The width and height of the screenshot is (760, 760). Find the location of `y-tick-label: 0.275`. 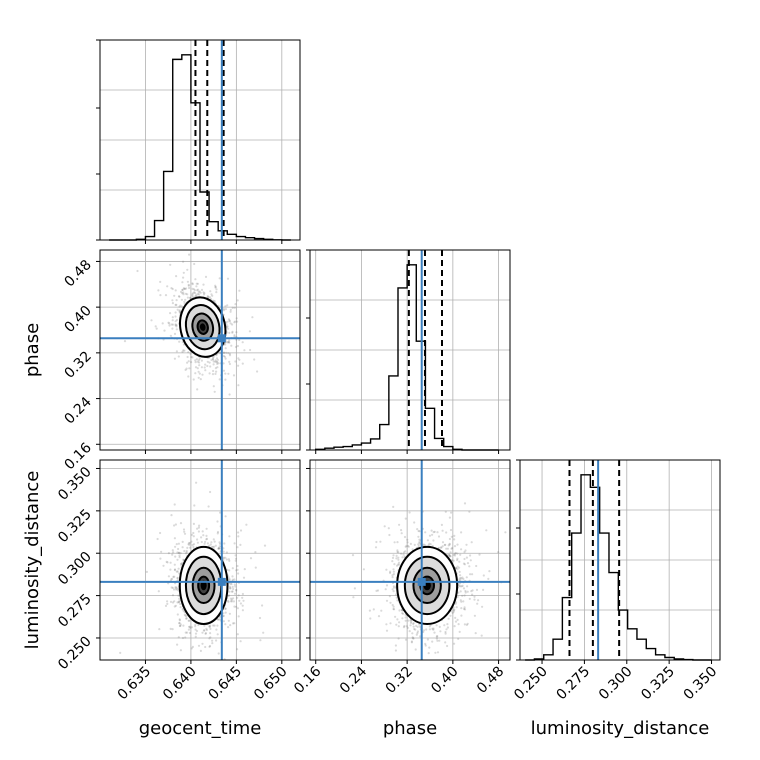

y-tick-label: 0.275 is located at coordinates (75, 611).